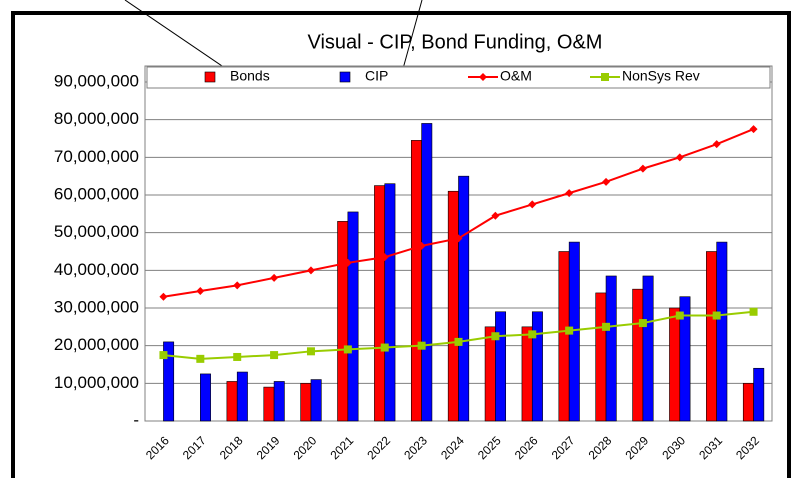 The height and width of the screenshot is (478, 796). Describe the element at coordinates (96, 306) in the screenshot. I see `y-tick-label: 30,000,000` at that location.